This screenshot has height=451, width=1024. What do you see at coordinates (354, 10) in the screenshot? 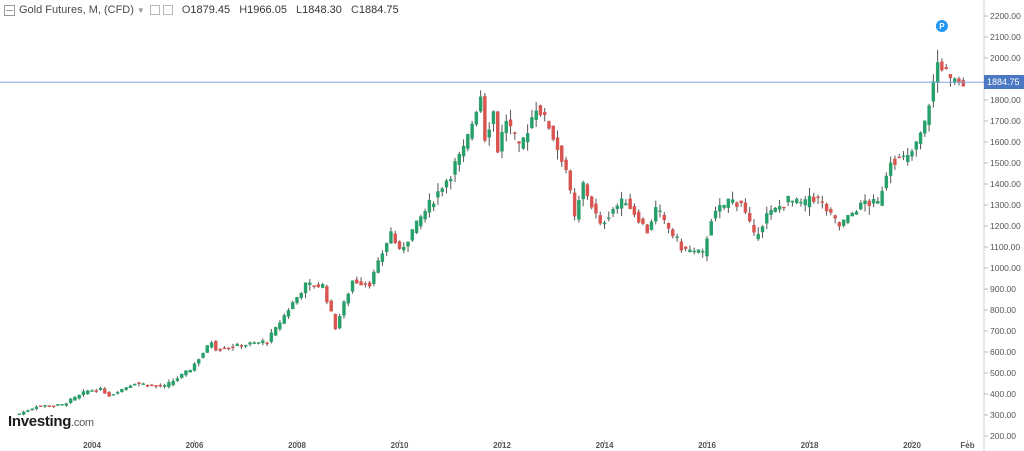
I see `close-label: C` at bounding box center [354, 10].